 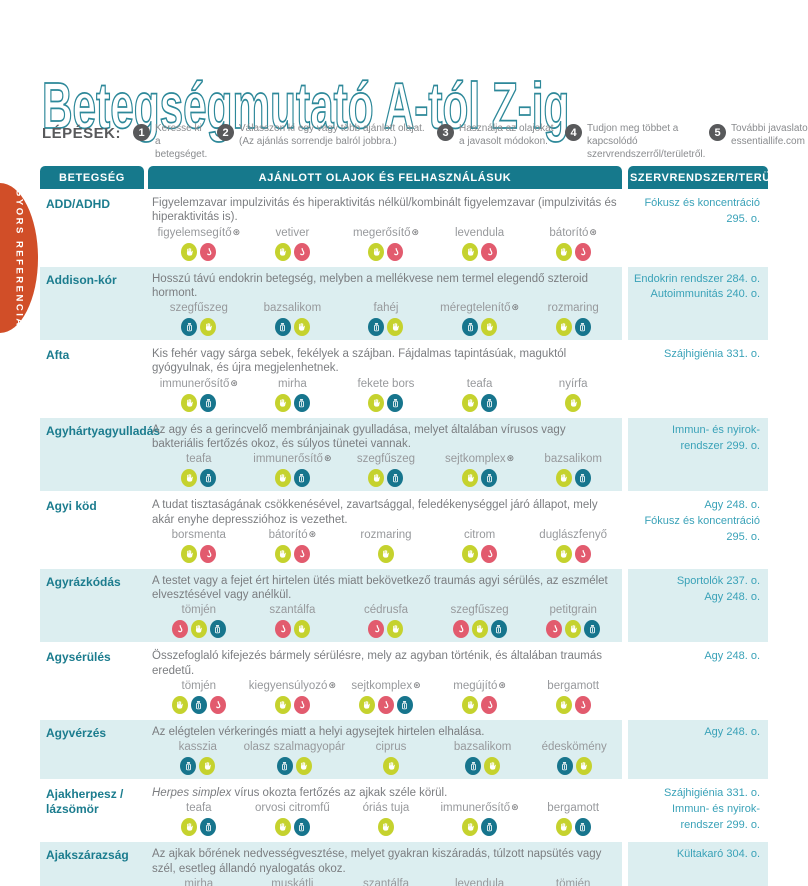 I want to click on oil-name: citrom, so click(x=479, y=534).